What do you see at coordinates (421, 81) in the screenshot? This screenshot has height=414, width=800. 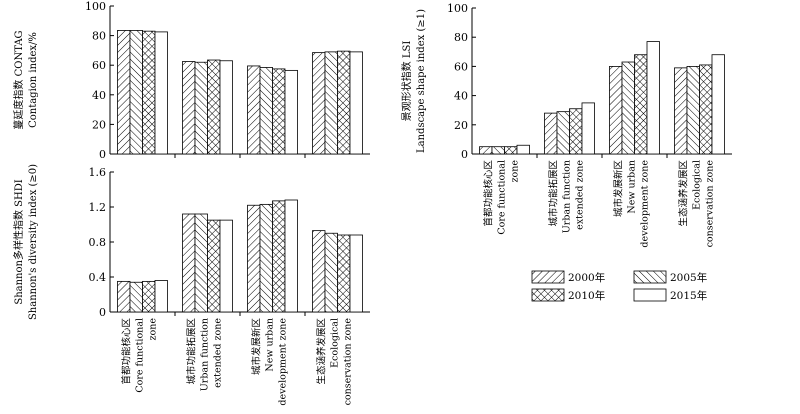 I see `y-axis-label-en: Landscape shape index (≥1)` at bounding box center [421, 81].